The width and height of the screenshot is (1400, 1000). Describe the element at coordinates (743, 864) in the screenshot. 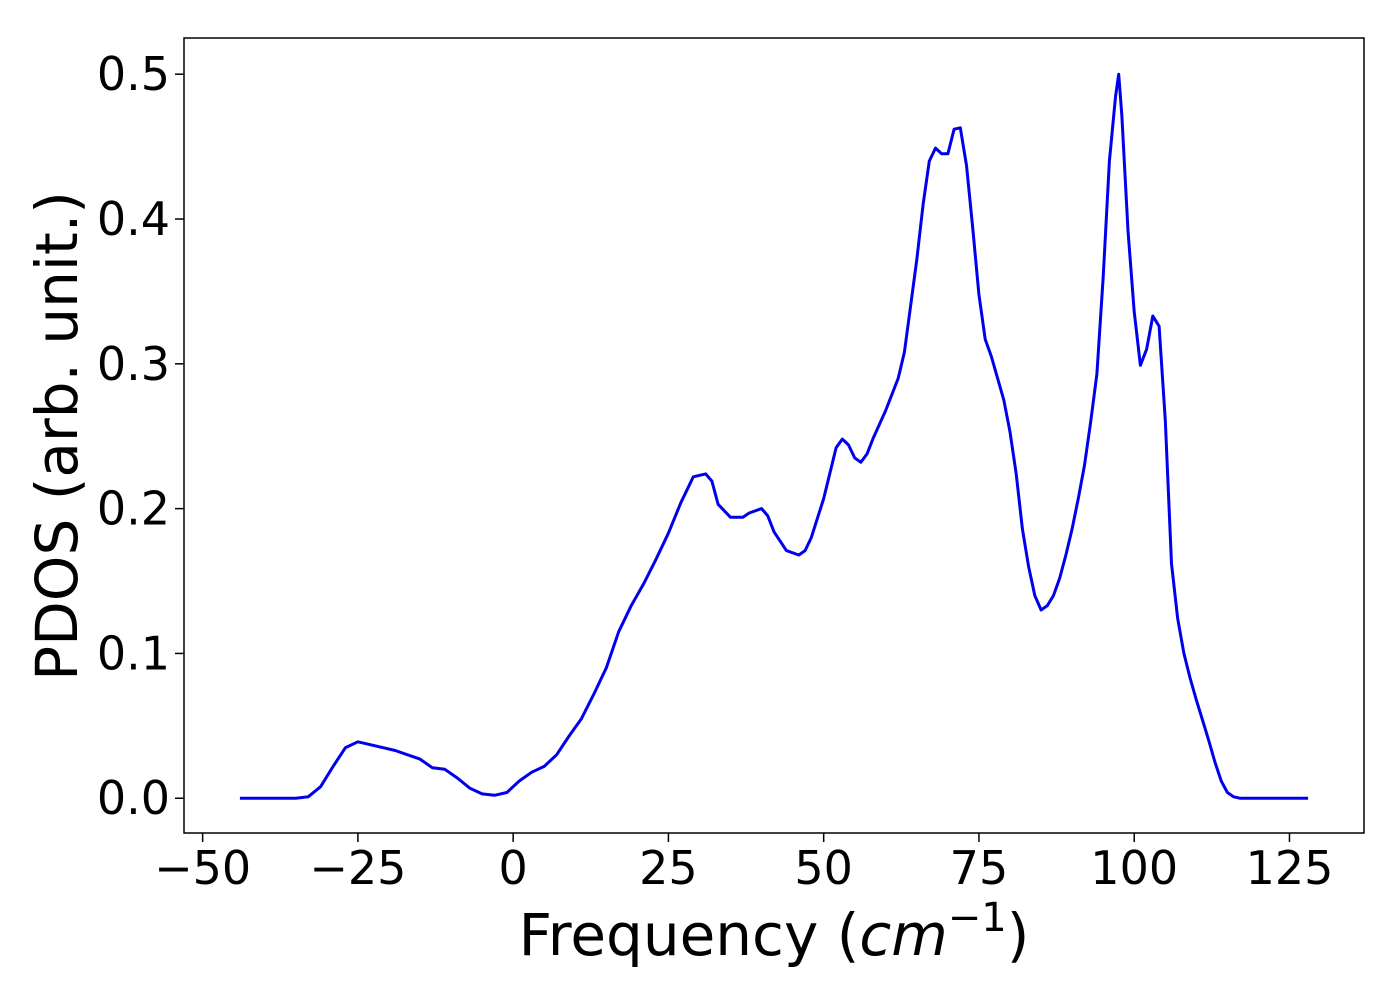

I see `x-axis-ticks: −50 −25 0 25 50 75 100 125` at that location.